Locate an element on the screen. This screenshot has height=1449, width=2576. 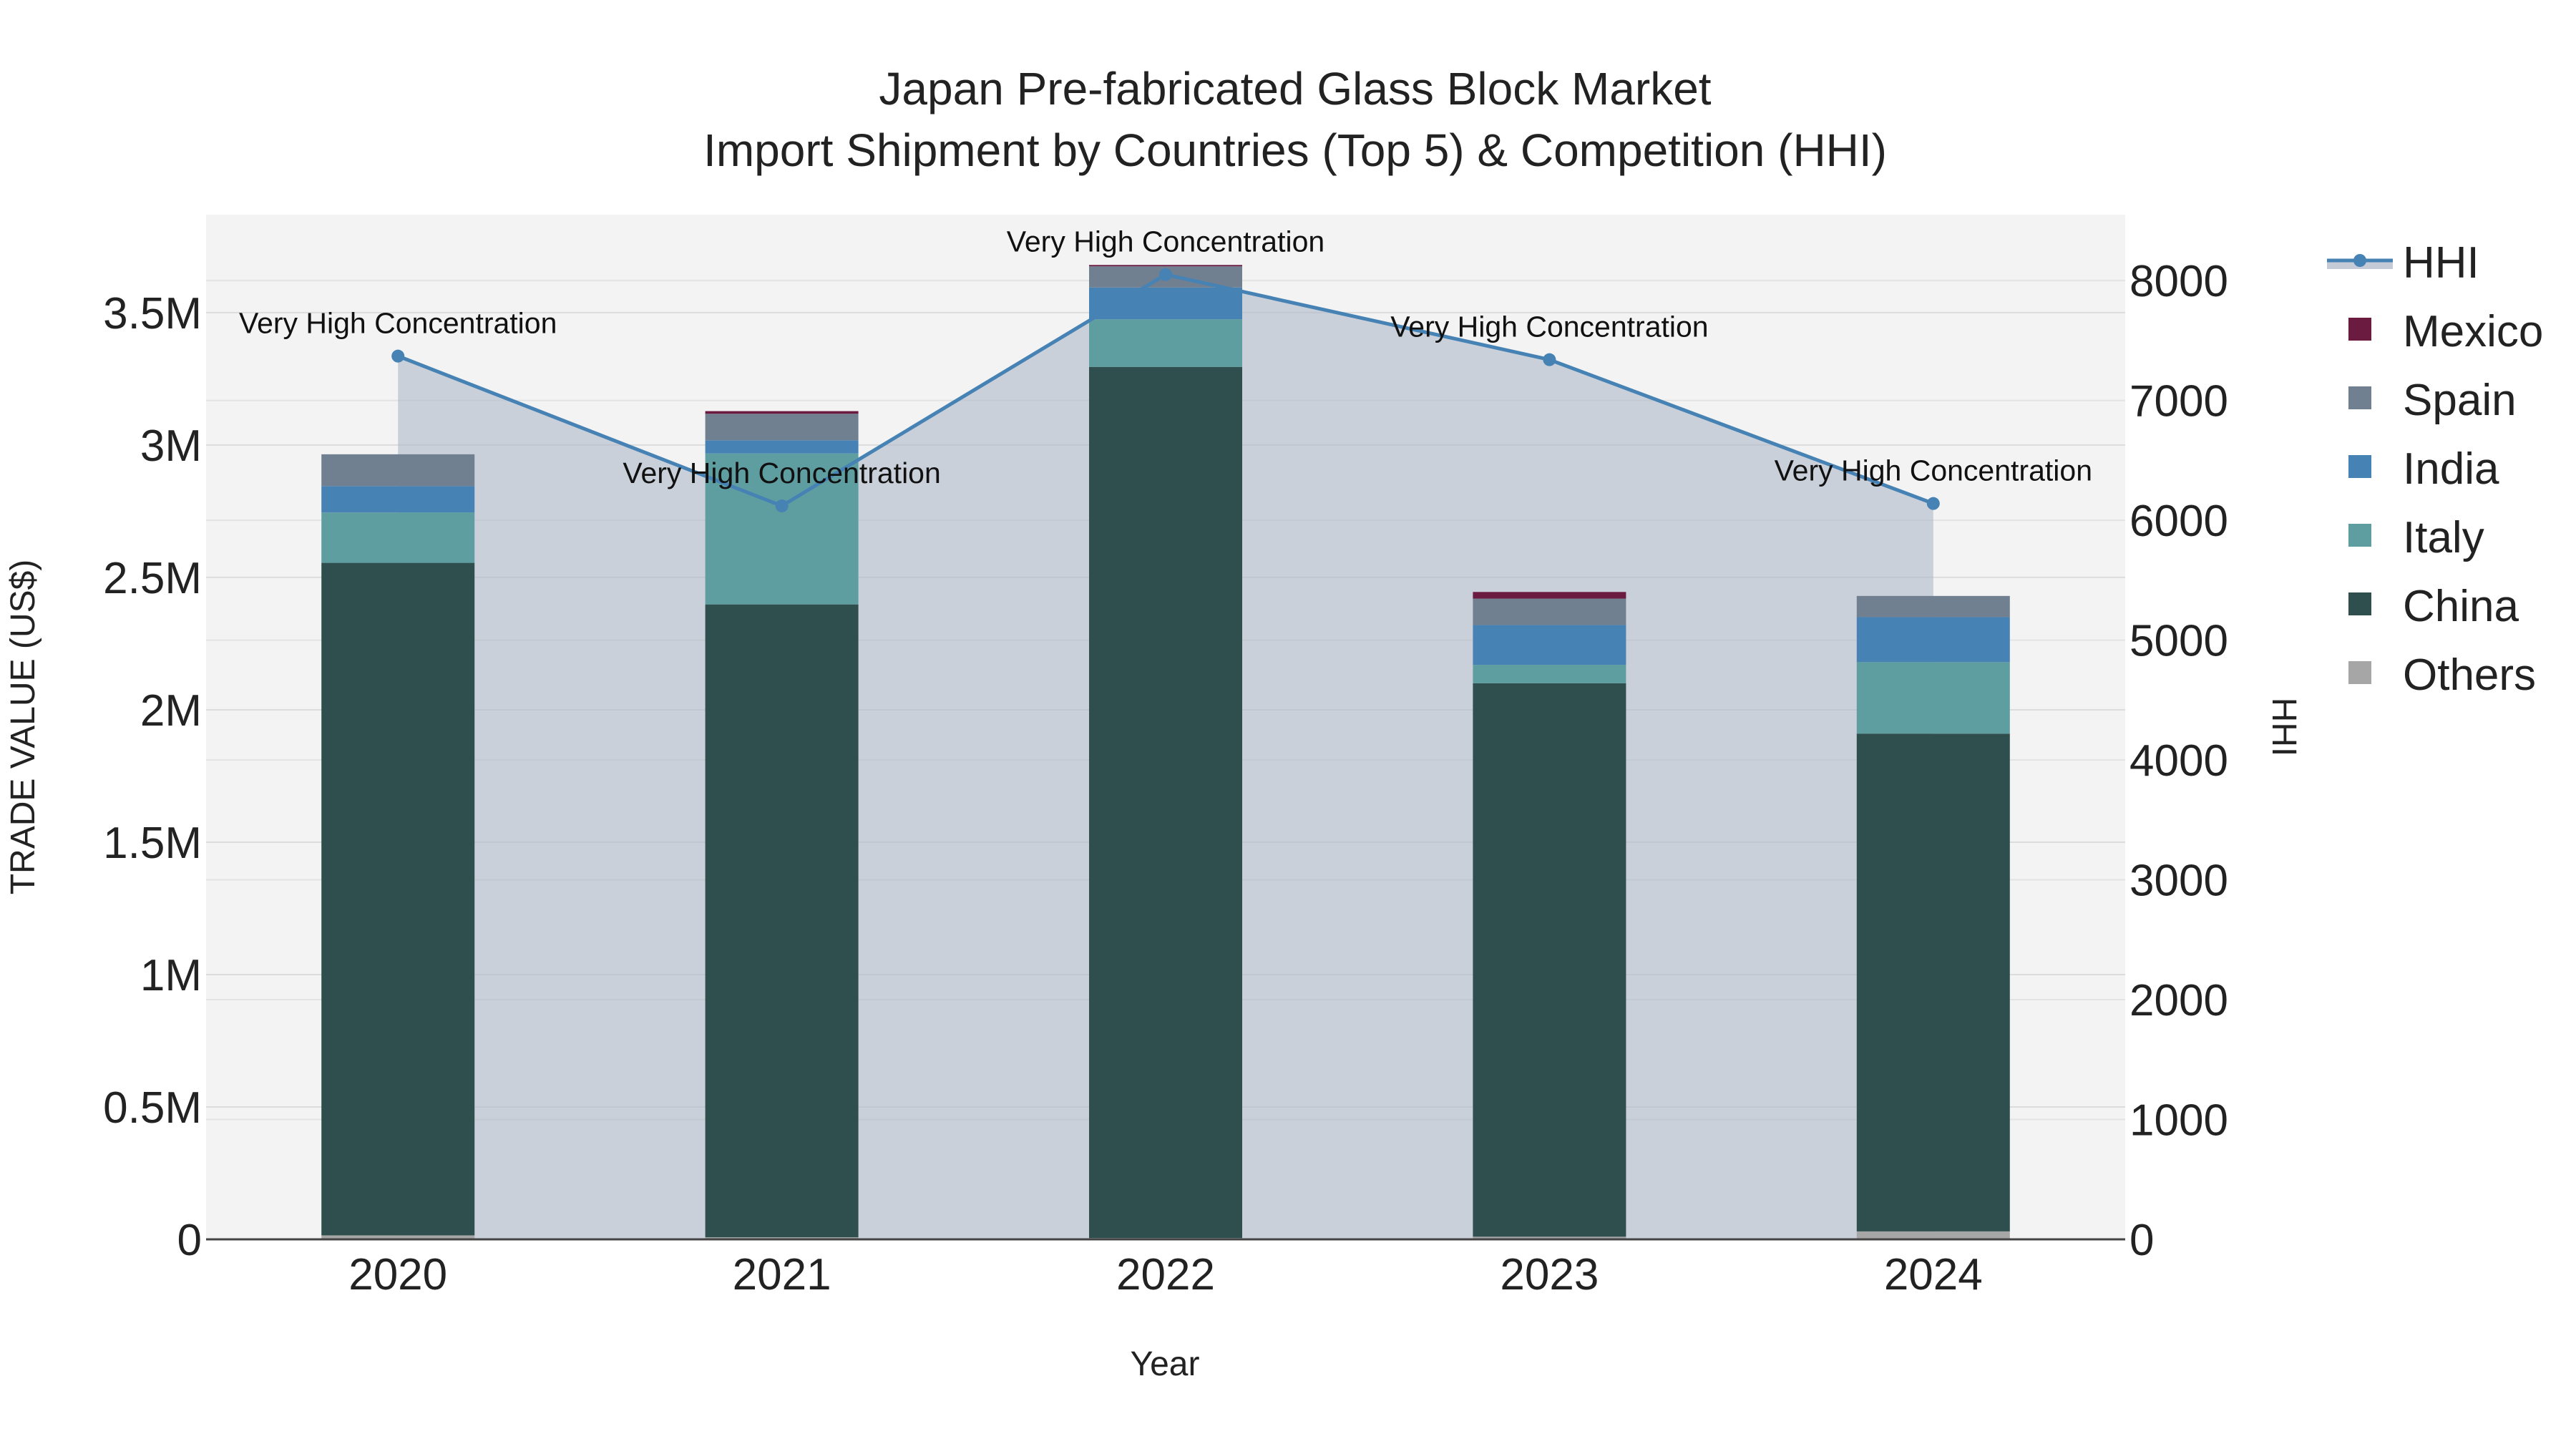
hhi-point-2022 is located at coordinates (1165, 274).